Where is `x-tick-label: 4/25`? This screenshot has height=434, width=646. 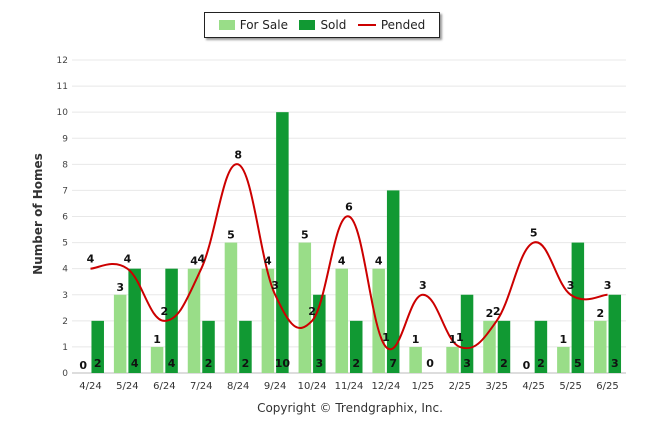
x-tick-label: 4/25 is located at coordinates (533, 386).